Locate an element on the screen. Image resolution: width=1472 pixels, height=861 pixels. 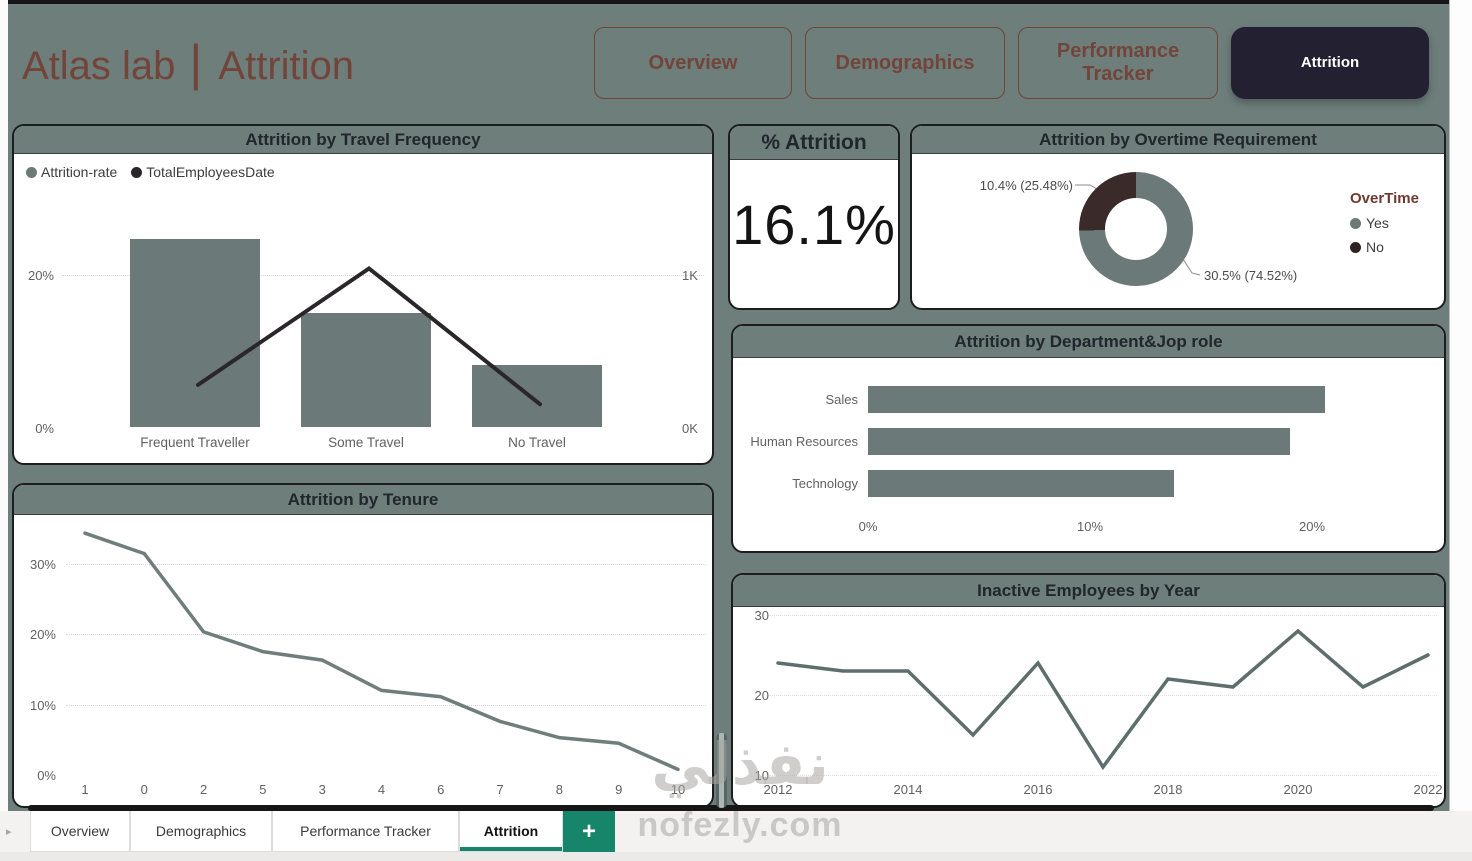
legend-dot-dark is located at coordinates (137, 172).